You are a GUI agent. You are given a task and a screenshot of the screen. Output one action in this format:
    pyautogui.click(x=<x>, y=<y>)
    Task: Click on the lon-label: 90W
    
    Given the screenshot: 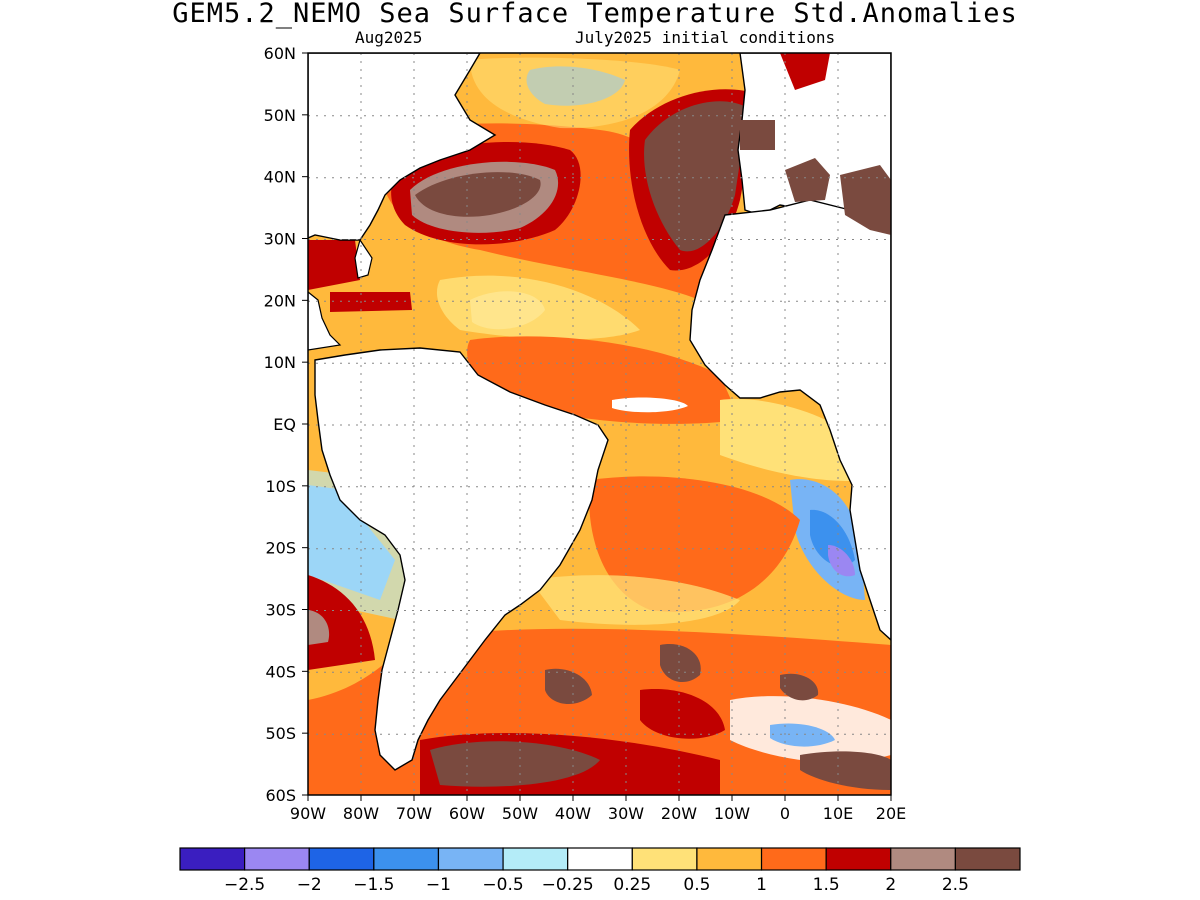 What is the action you would take?
    pyautogui.click(x=308, y=813)
    